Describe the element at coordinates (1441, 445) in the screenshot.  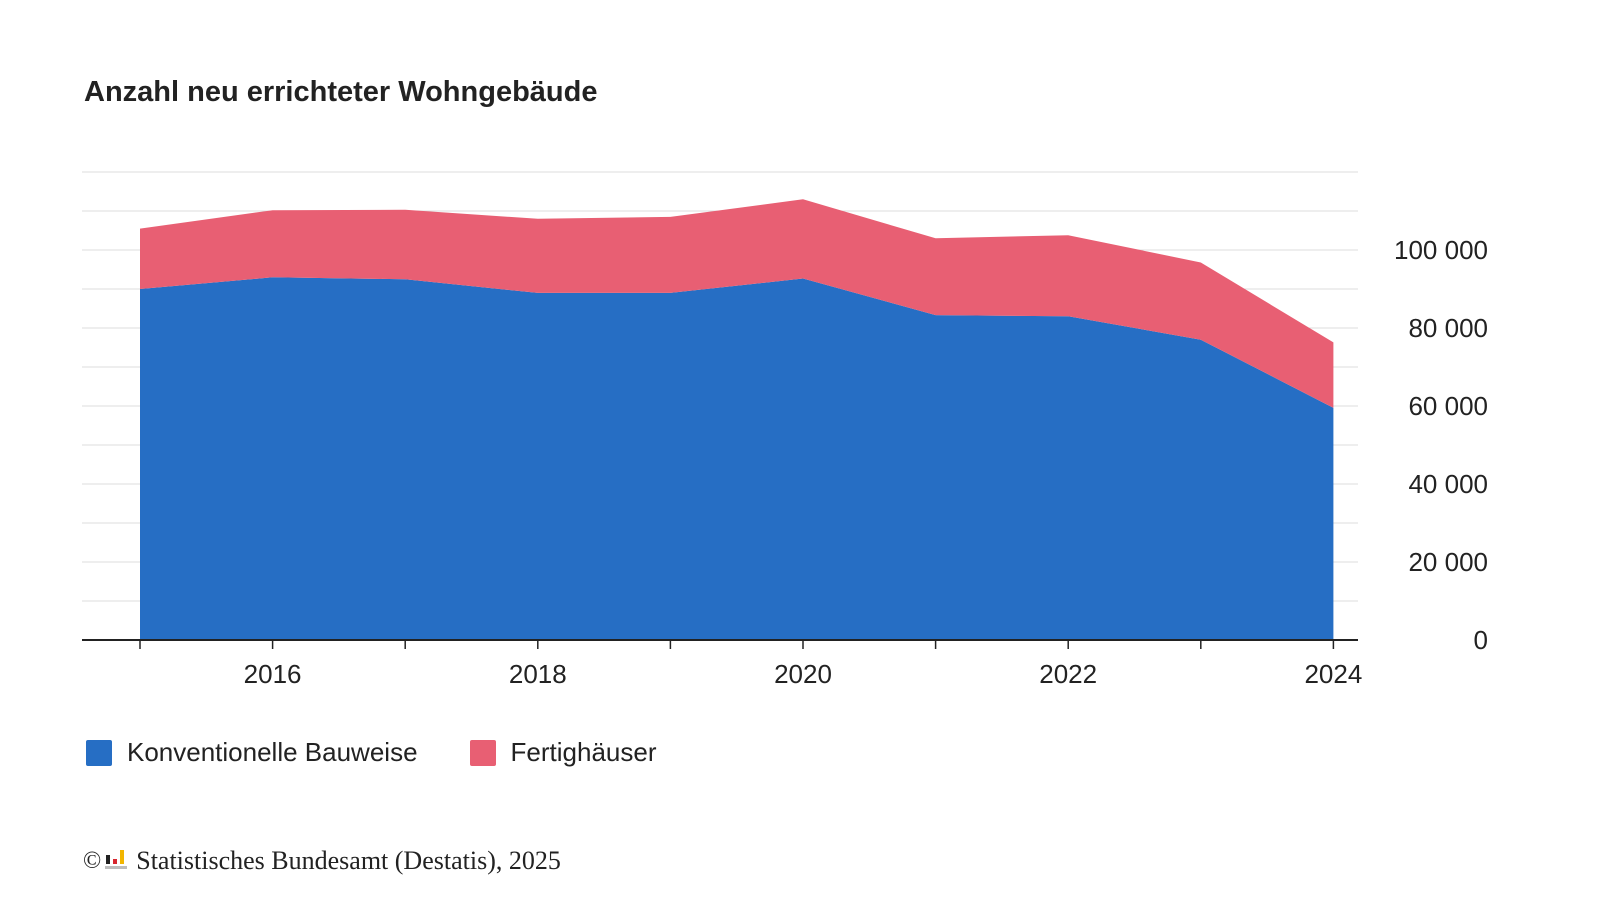
I see `y-axis: 0 20 000 40 000 60 000 80 000 100 000` at that location.